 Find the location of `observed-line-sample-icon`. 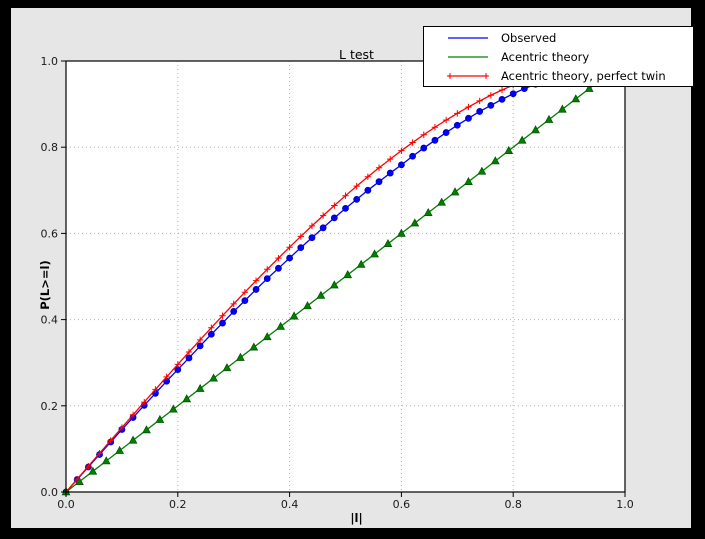

observed-line-sample-icon is located at coordinates (468, 37).